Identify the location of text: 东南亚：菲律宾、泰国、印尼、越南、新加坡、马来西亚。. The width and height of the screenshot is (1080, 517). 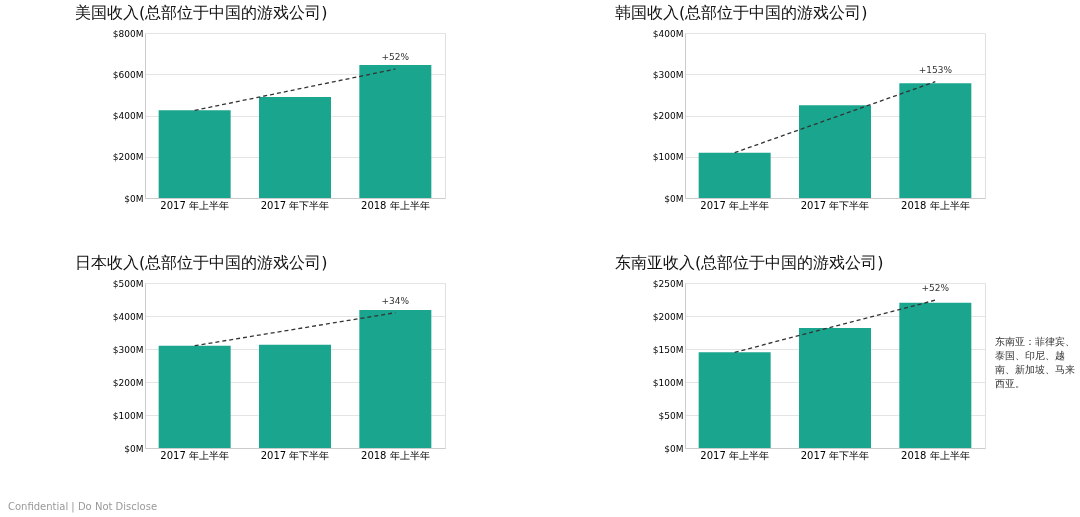
(1035, 363).